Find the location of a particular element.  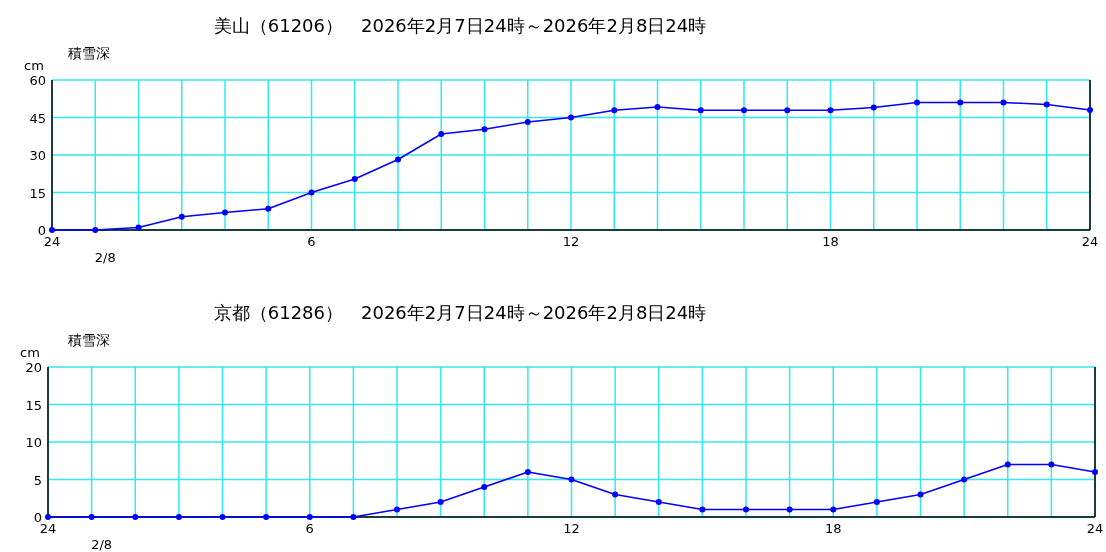

y-tick-label: 20 is located at coordinates (33, 367).